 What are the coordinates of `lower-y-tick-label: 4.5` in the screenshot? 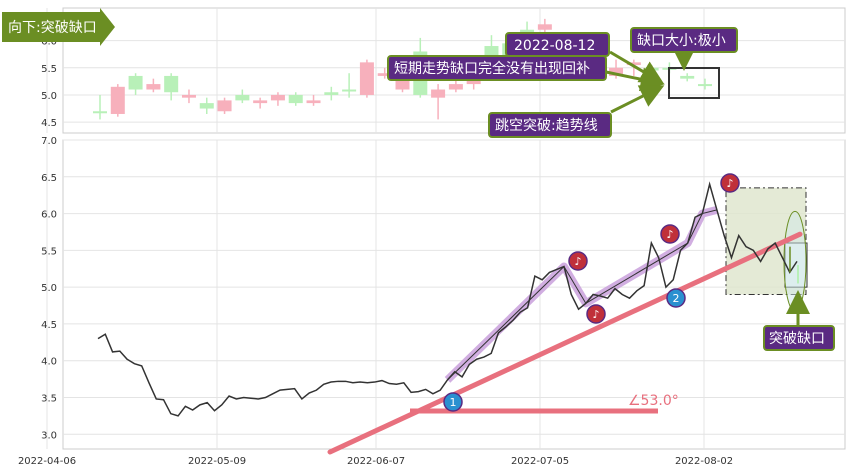 It's located at (49, 325).